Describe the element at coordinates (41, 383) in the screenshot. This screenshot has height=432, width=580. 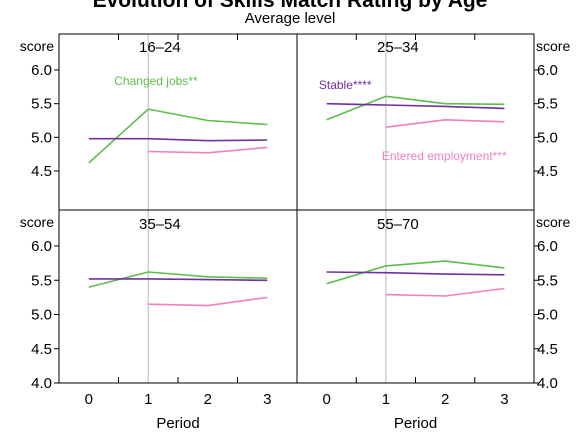
I see `y-tick-label-left: 4.0` at that location.